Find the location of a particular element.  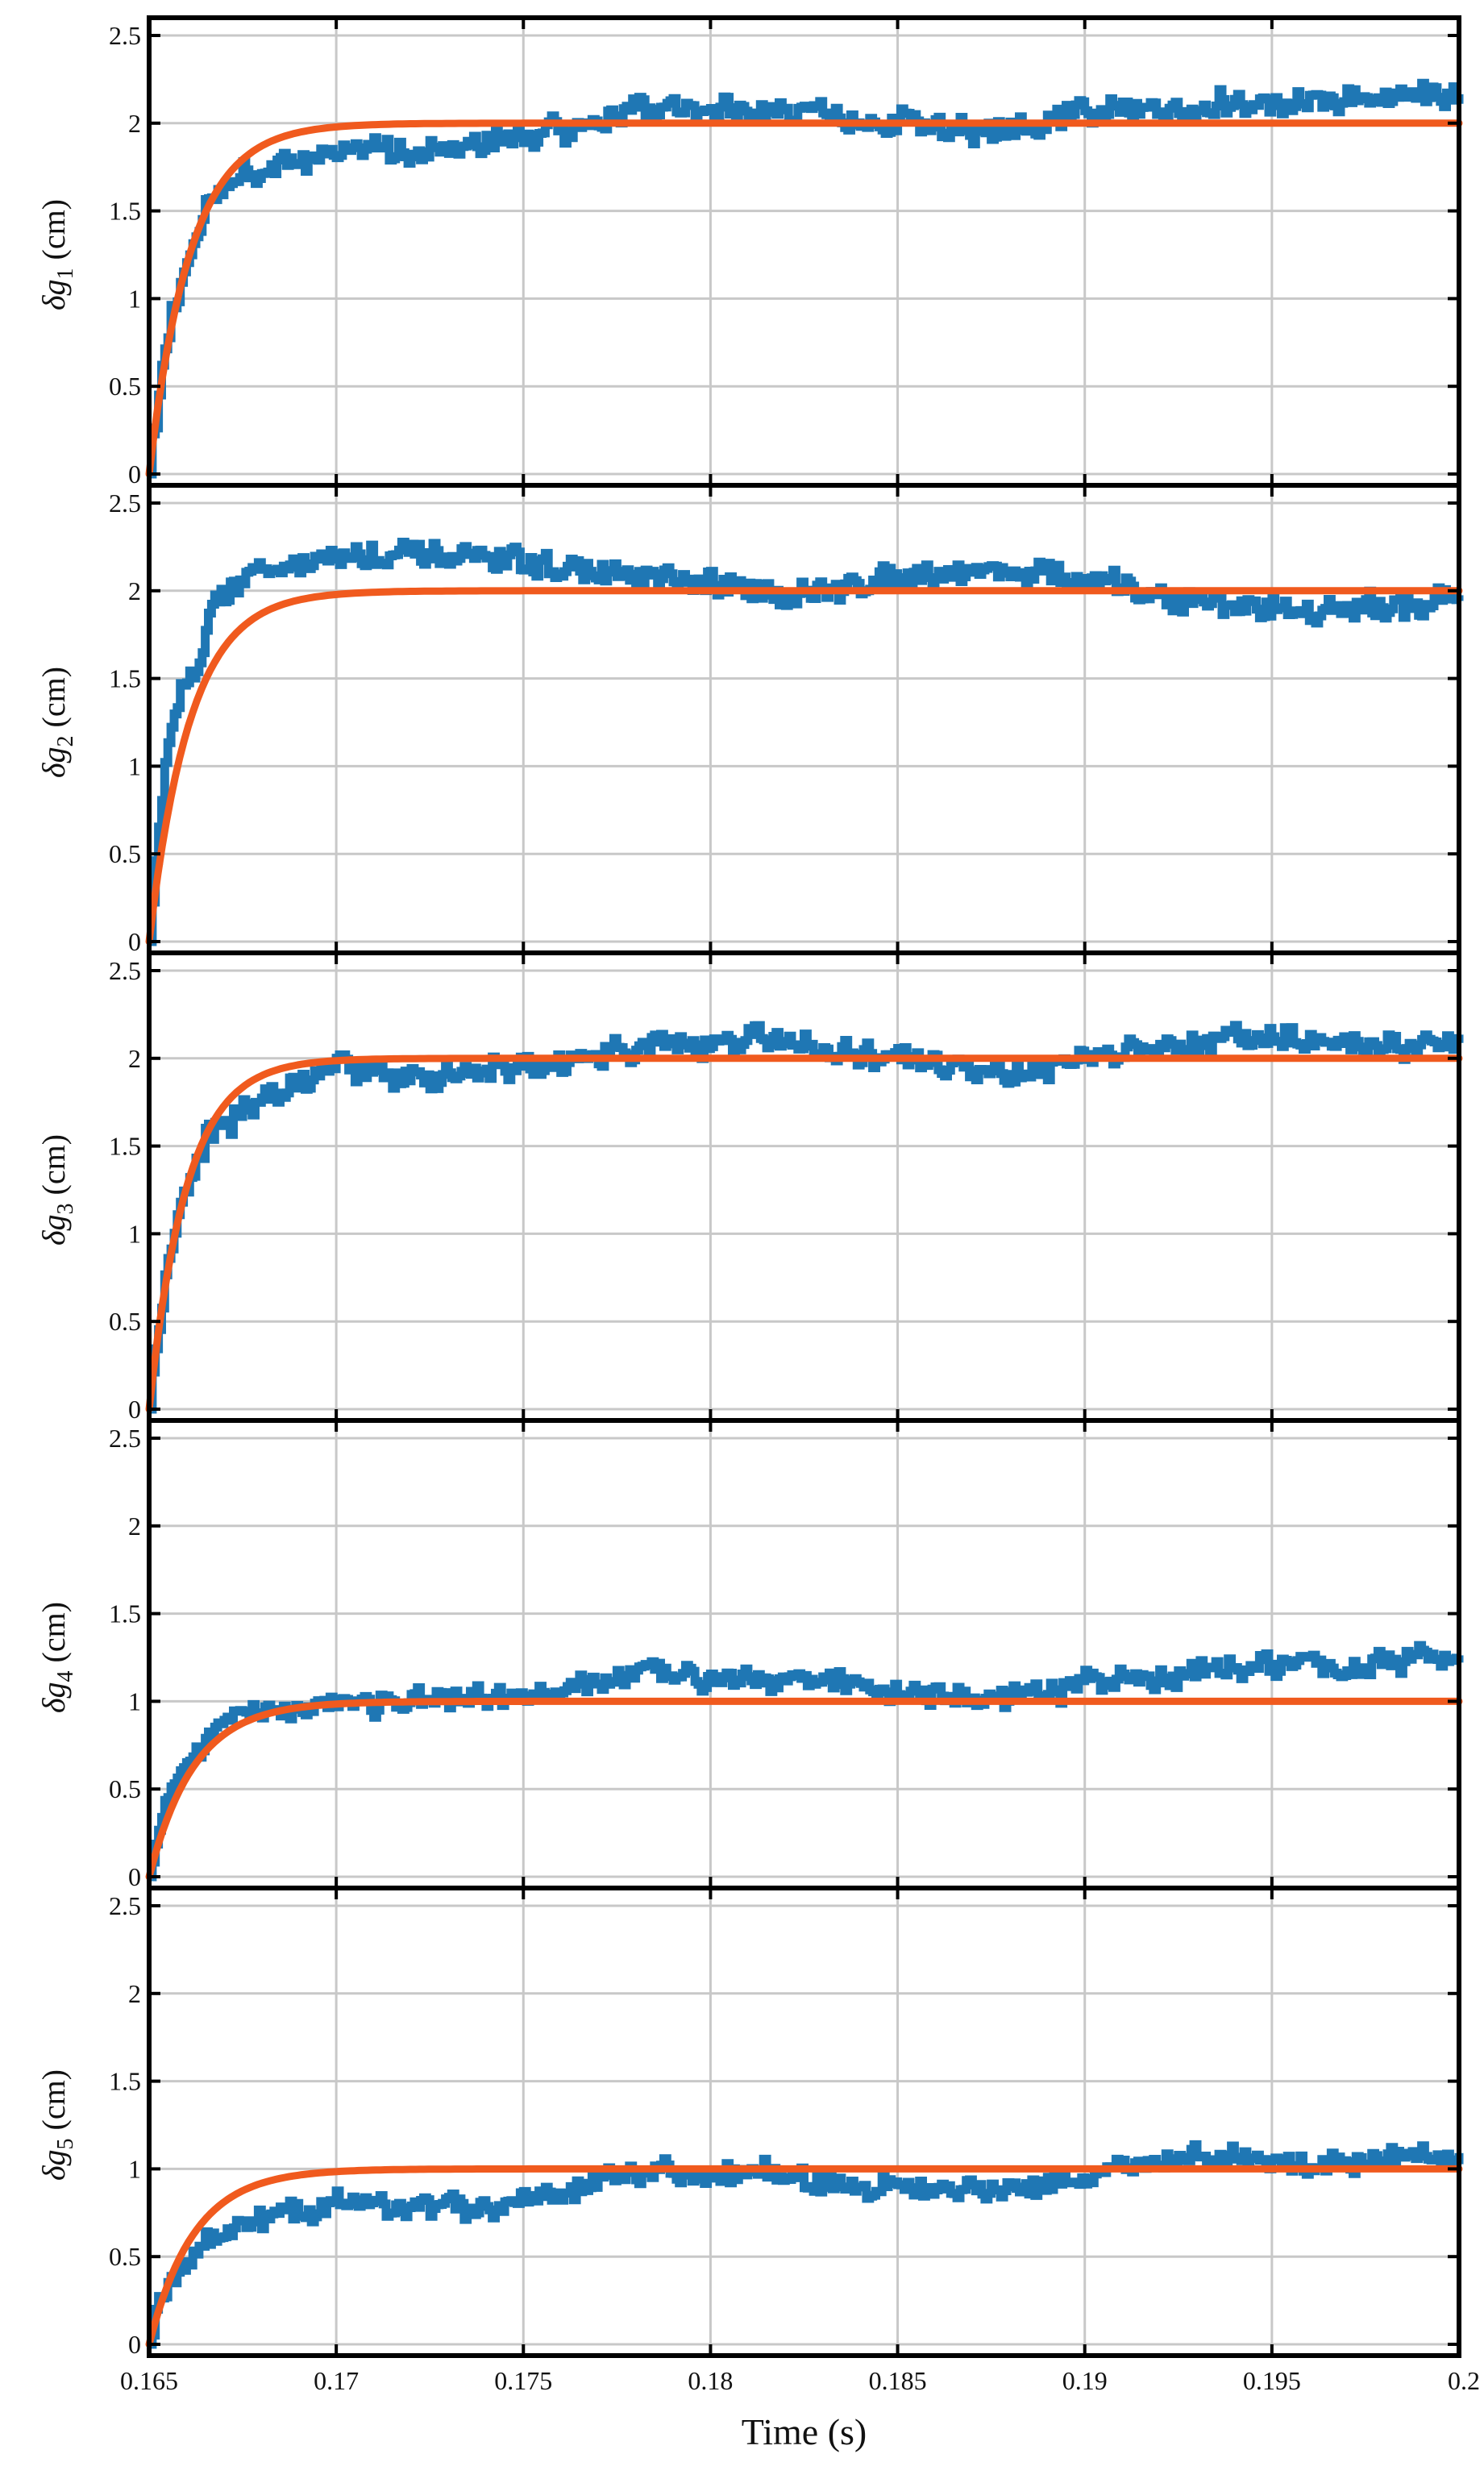

y-axis-label: δg1 (cm) is located at coordinates (56, 255).